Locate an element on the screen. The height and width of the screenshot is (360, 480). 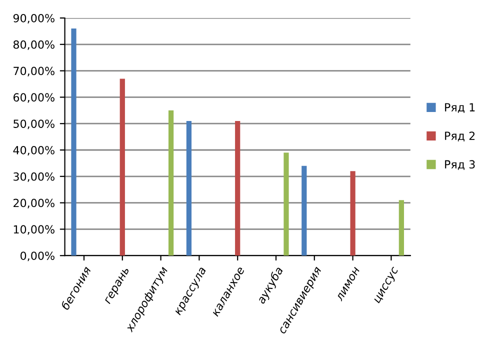
y-tick-label: 0,00% is located at coordinates (37, 257).